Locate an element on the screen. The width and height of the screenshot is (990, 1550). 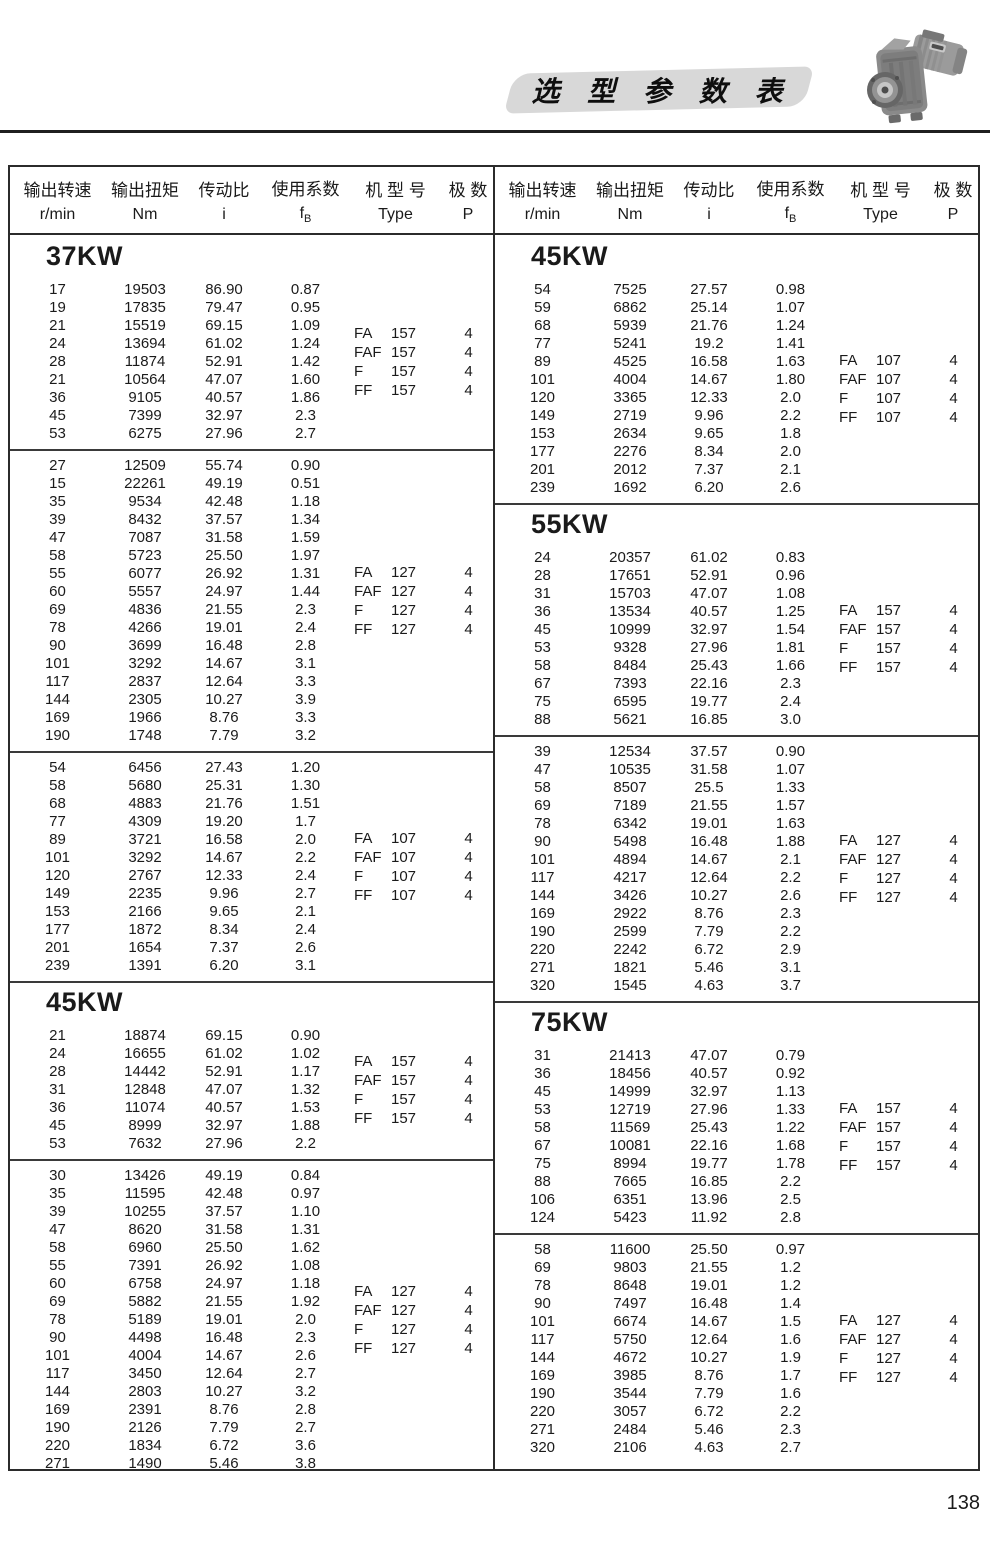
table-cell: 47.07 is located at coordinates (224, 1089).